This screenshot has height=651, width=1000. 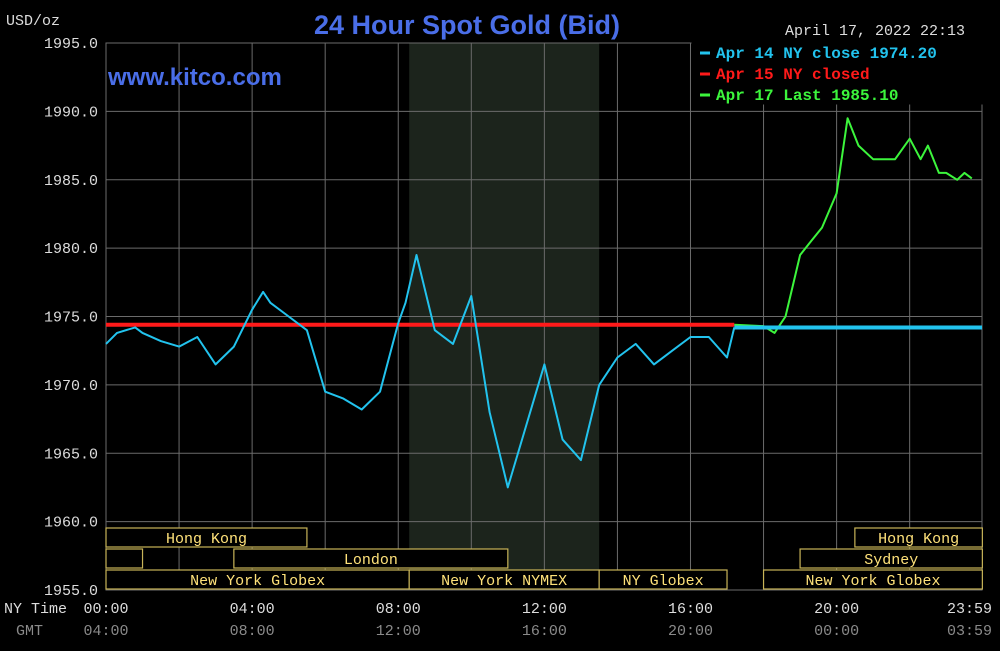 What do you see at coordinates (690, 609) in the screenshot?
I see `ny-time-tick: 16:00` at bounding box center [690, 609].